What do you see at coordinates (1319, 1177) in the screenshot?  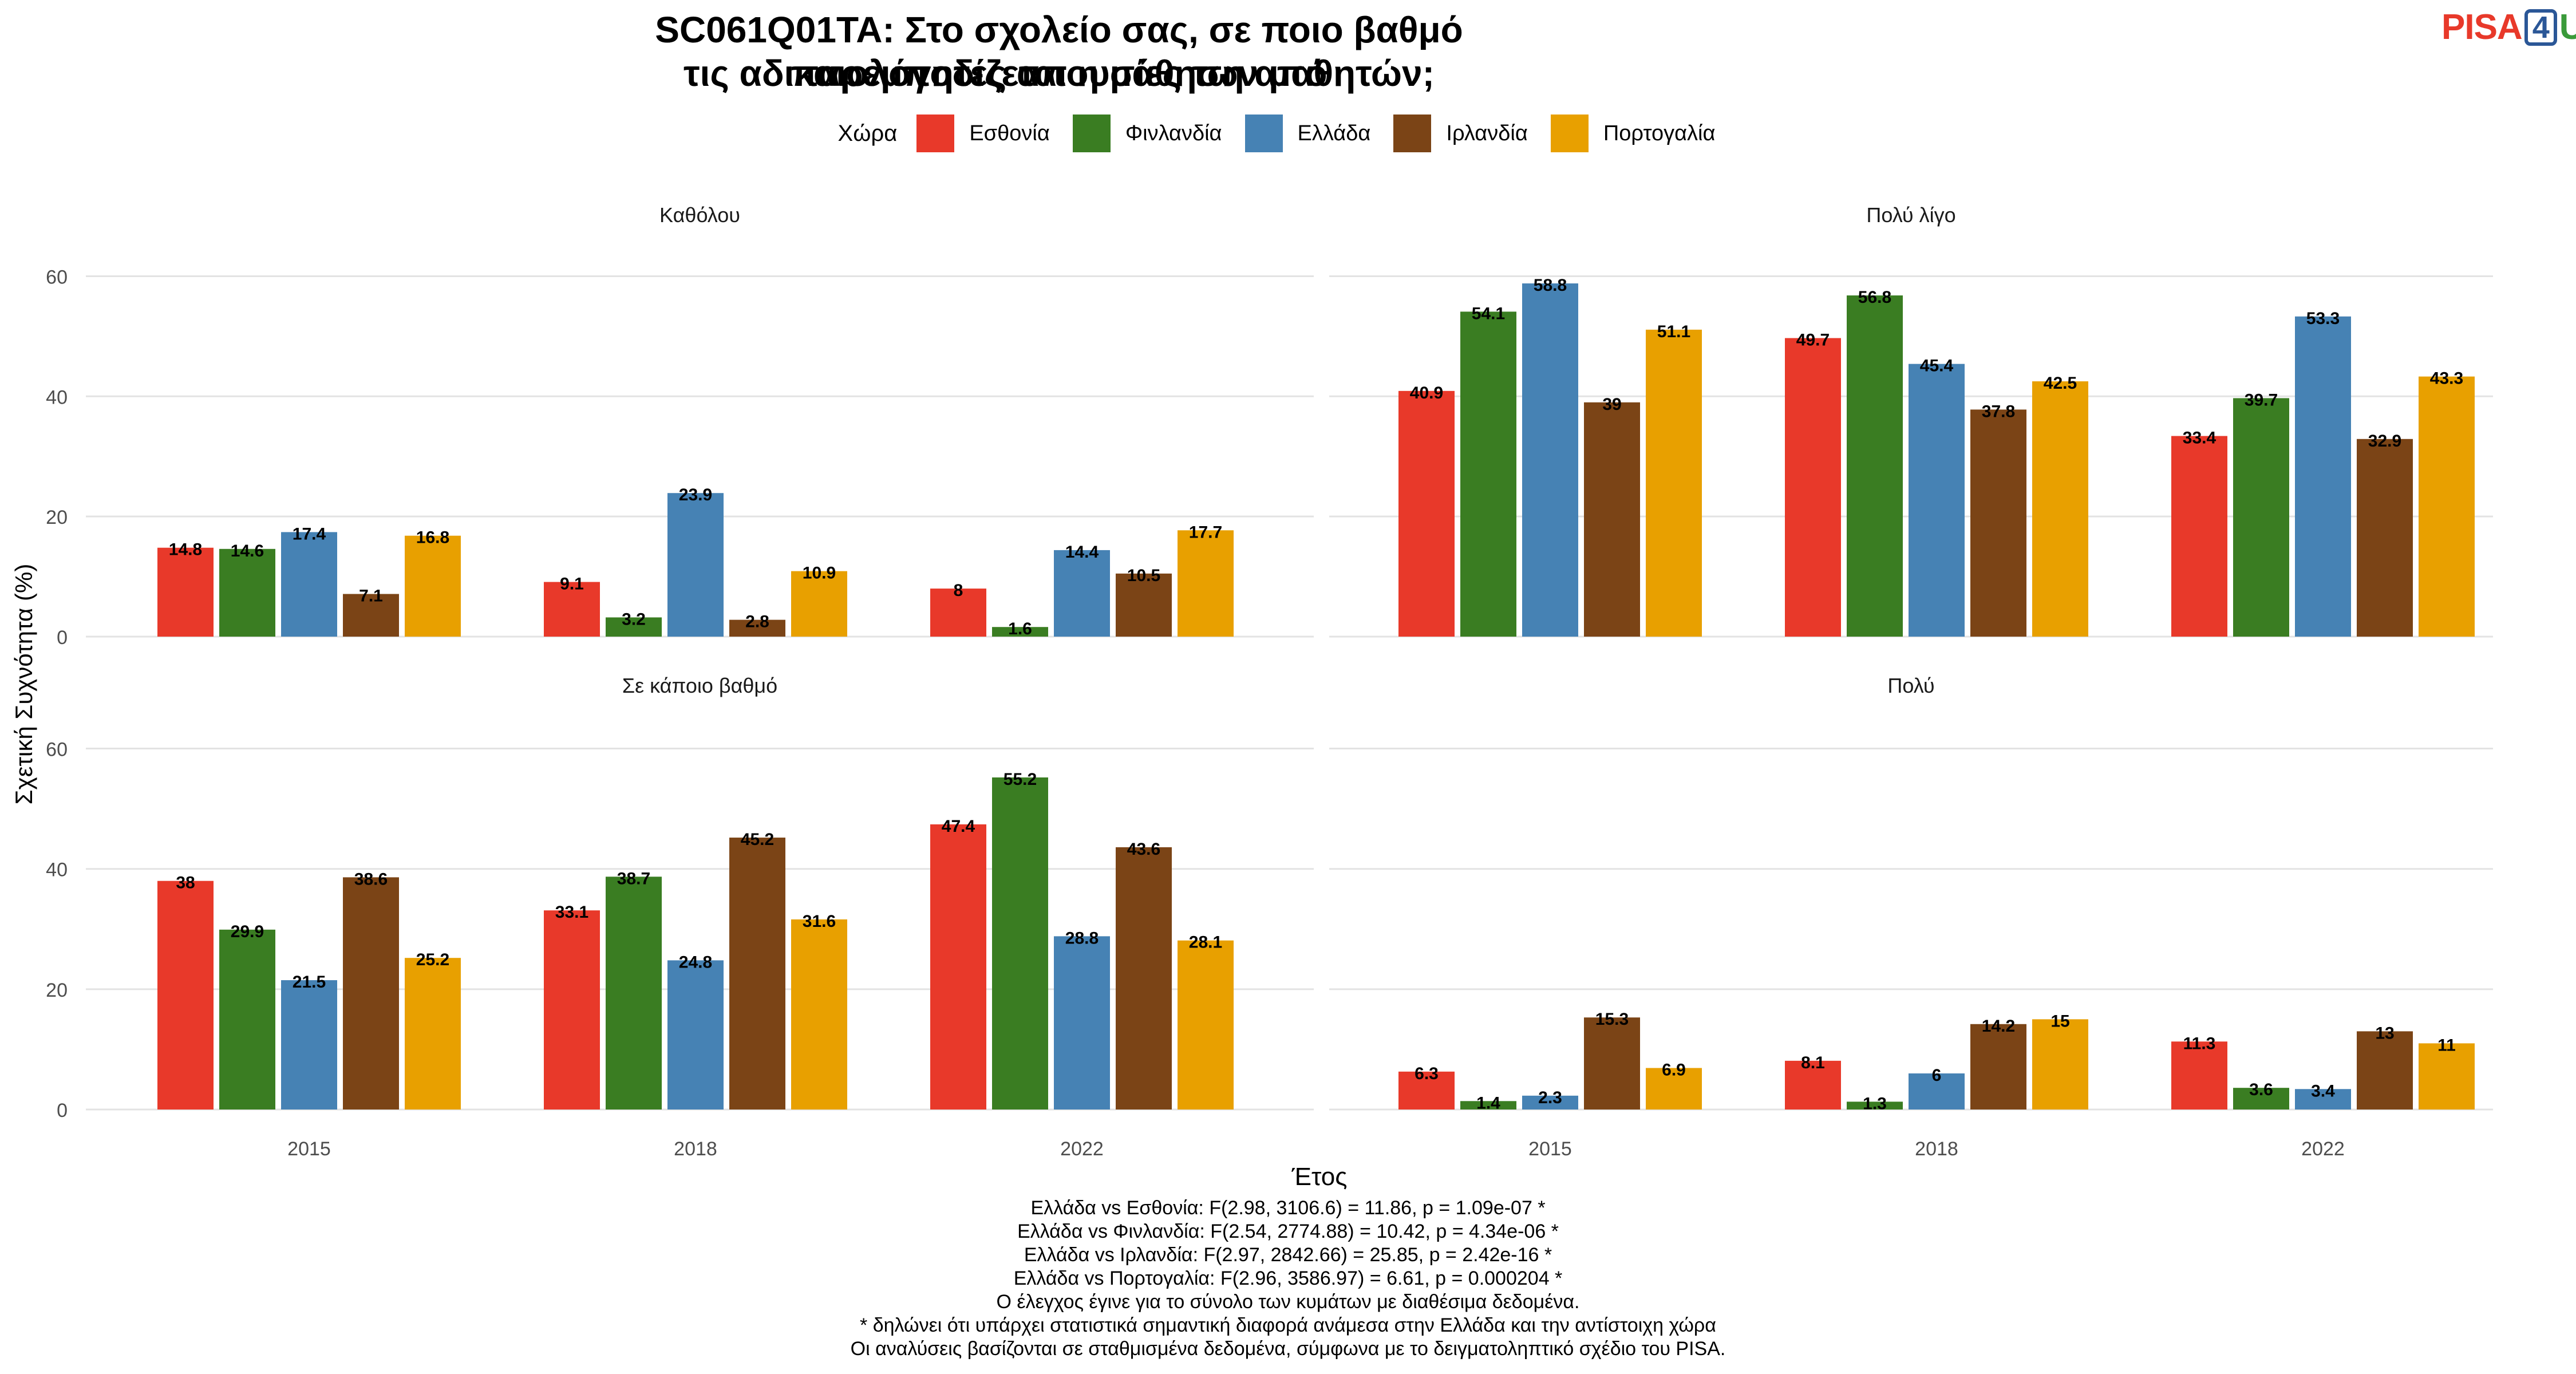 I see `x-axis-label: Έτος` at bounding box center [1319, 1177].